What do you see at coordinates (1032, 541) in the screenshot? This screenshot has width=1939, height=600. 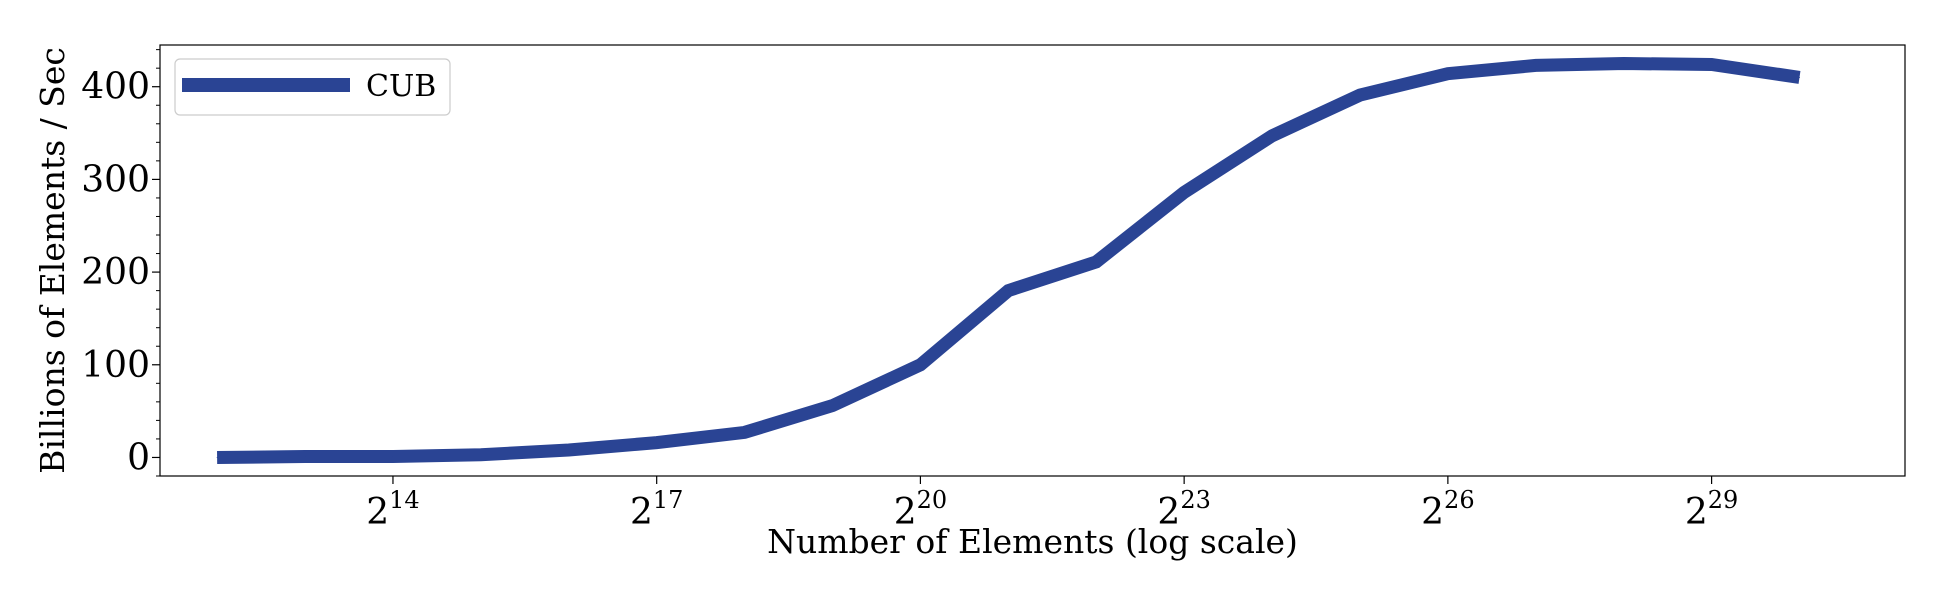 I see `x-axis-label: Number of Elements (log scale)` at bounding box center [1032, 541].